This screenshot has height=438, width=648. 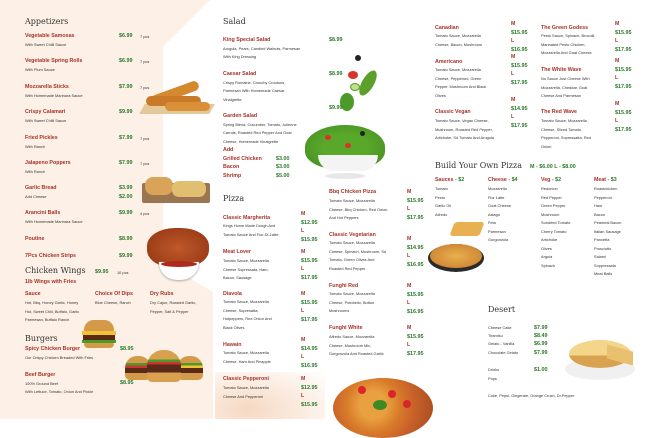 I want to click on pizza-background-image, so click(x=270, y=395).